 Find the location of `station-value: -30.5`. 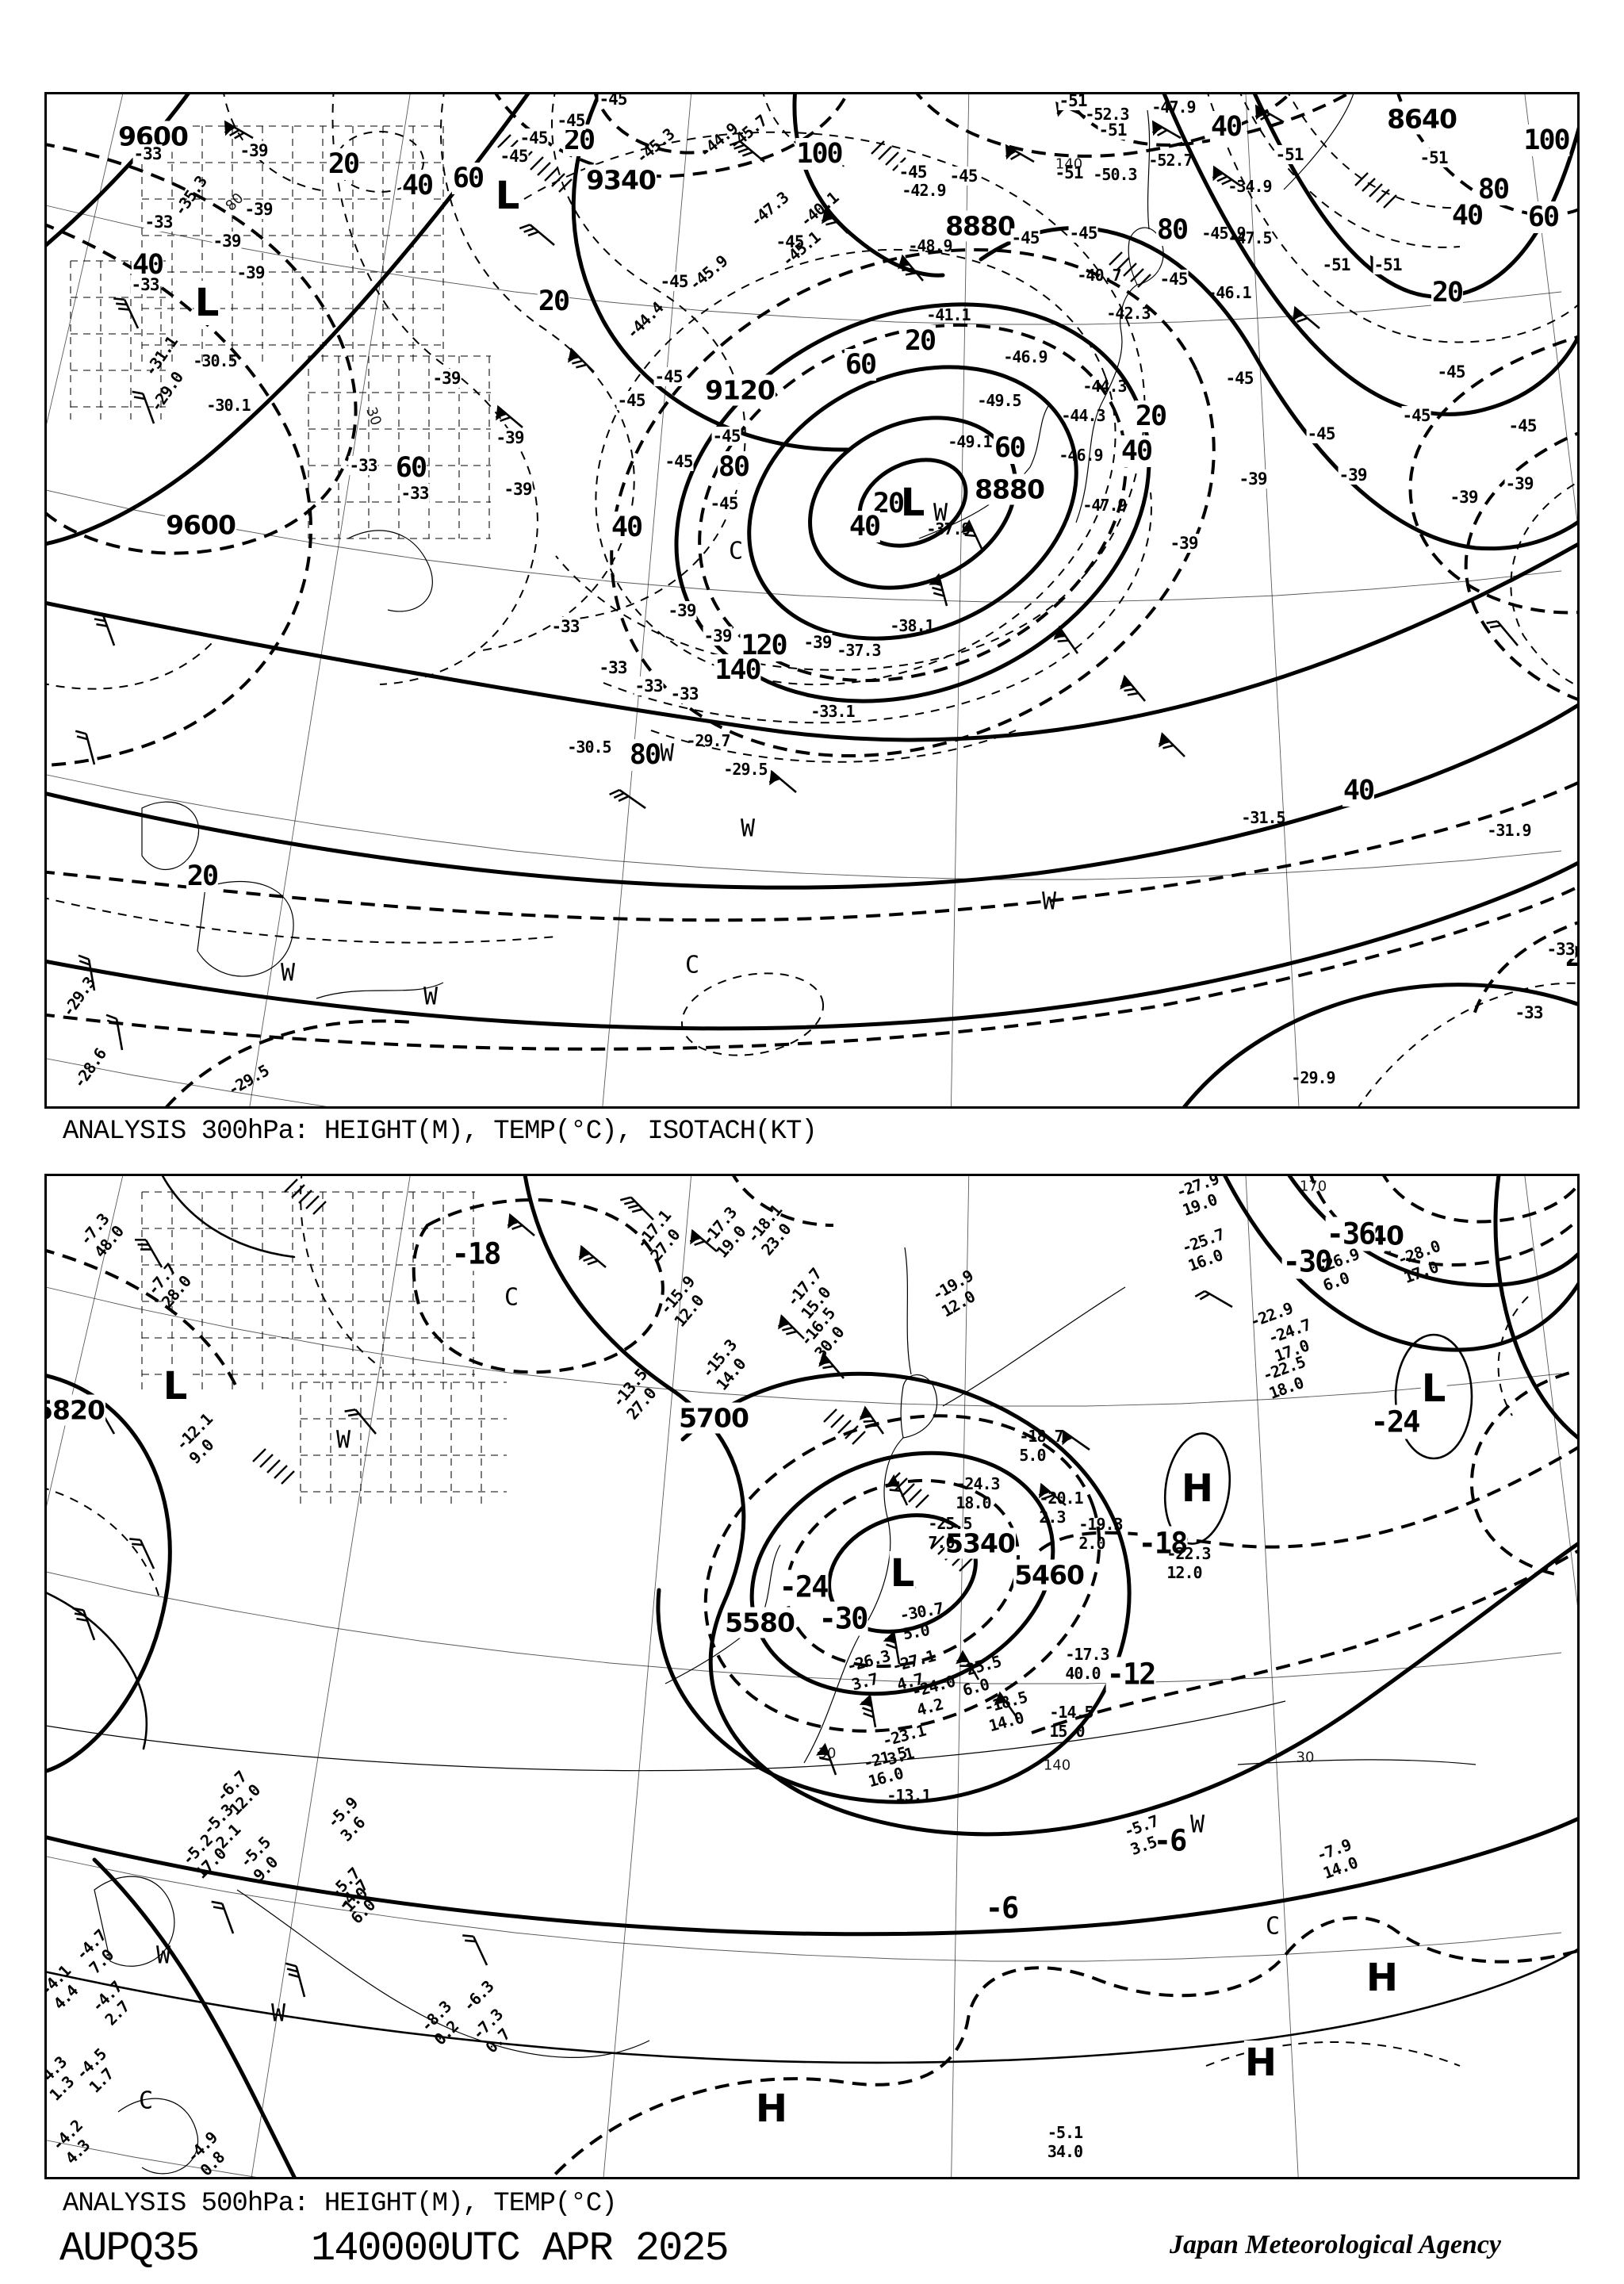

station-value: -30.5 is located at coordinates (589, 747).